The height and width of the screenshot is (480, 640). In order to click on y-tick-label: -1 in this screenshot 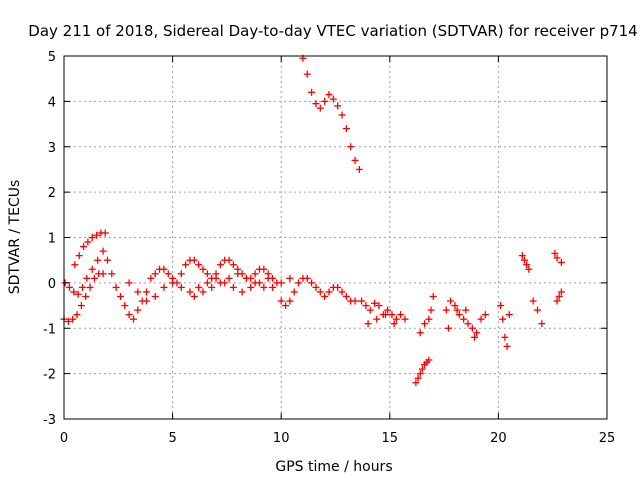, I will do `click(49, 329)`.